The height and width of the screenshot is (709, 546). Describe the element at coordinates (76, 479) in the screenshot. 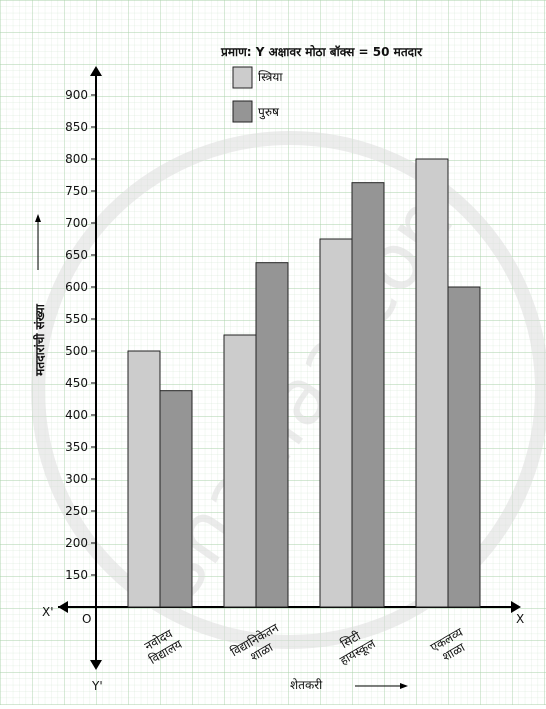

I see `y-tick-label: 300` at that location.